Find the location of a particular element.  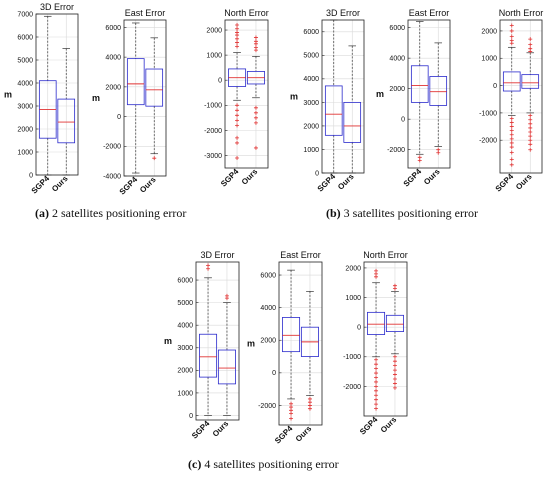

y-tick-label: -3000 is located at coordinates (213, 156).